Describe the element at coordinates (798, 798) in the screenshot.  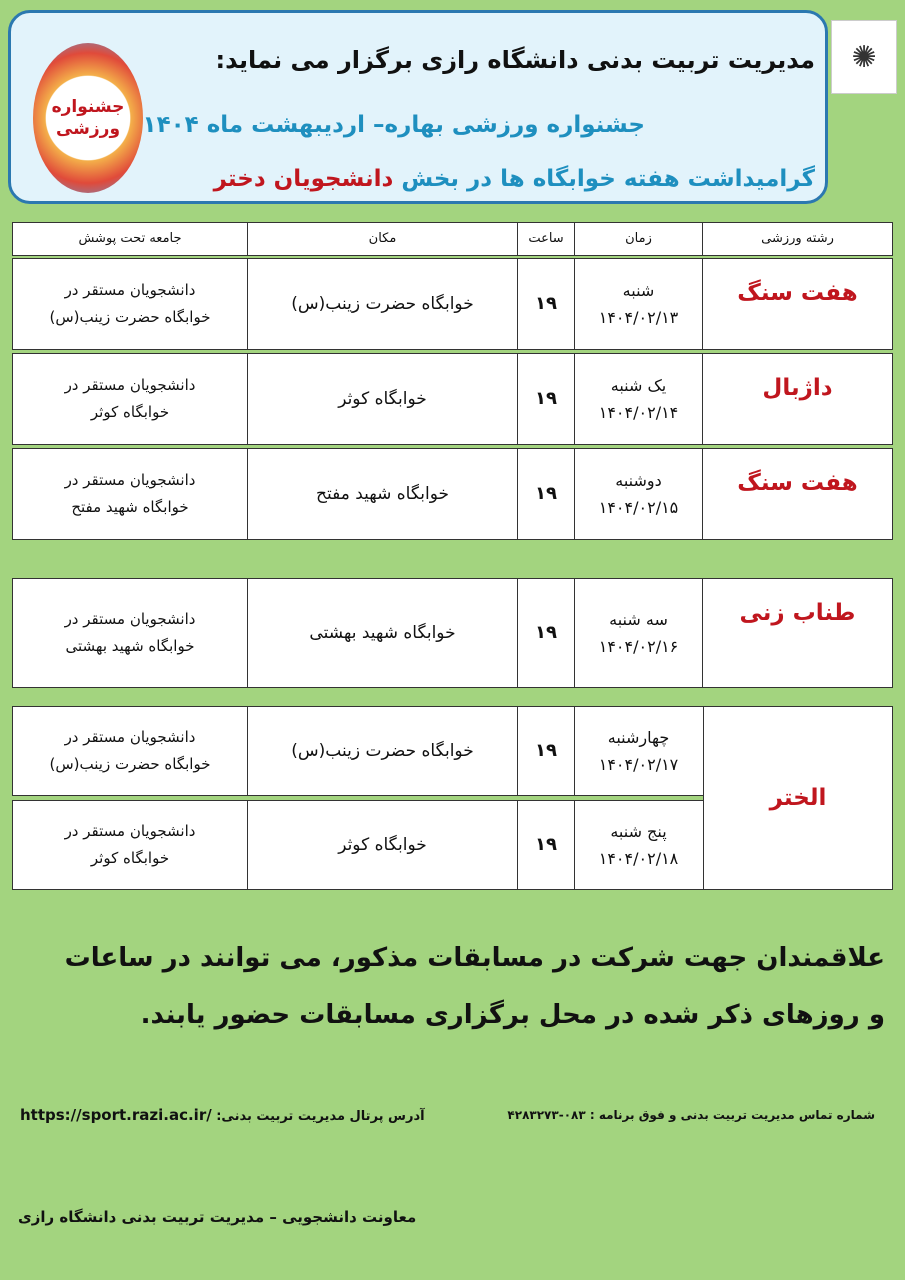
I see `sport-name-merged: الختر` at that location.